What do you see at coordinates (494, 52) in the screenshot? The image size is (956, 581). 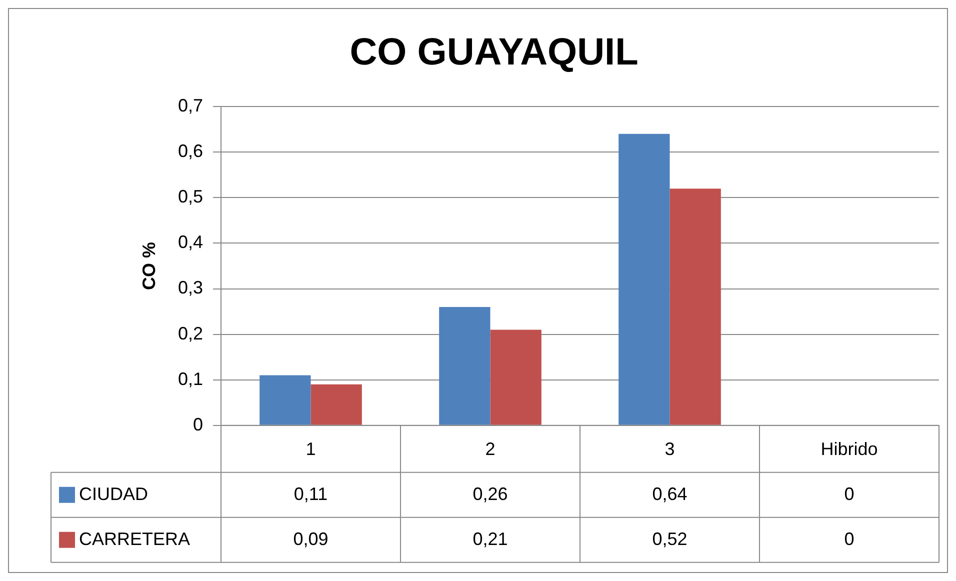 I see `chart-title: CO GUAYAQUIL` at bounding box center [494, 52].